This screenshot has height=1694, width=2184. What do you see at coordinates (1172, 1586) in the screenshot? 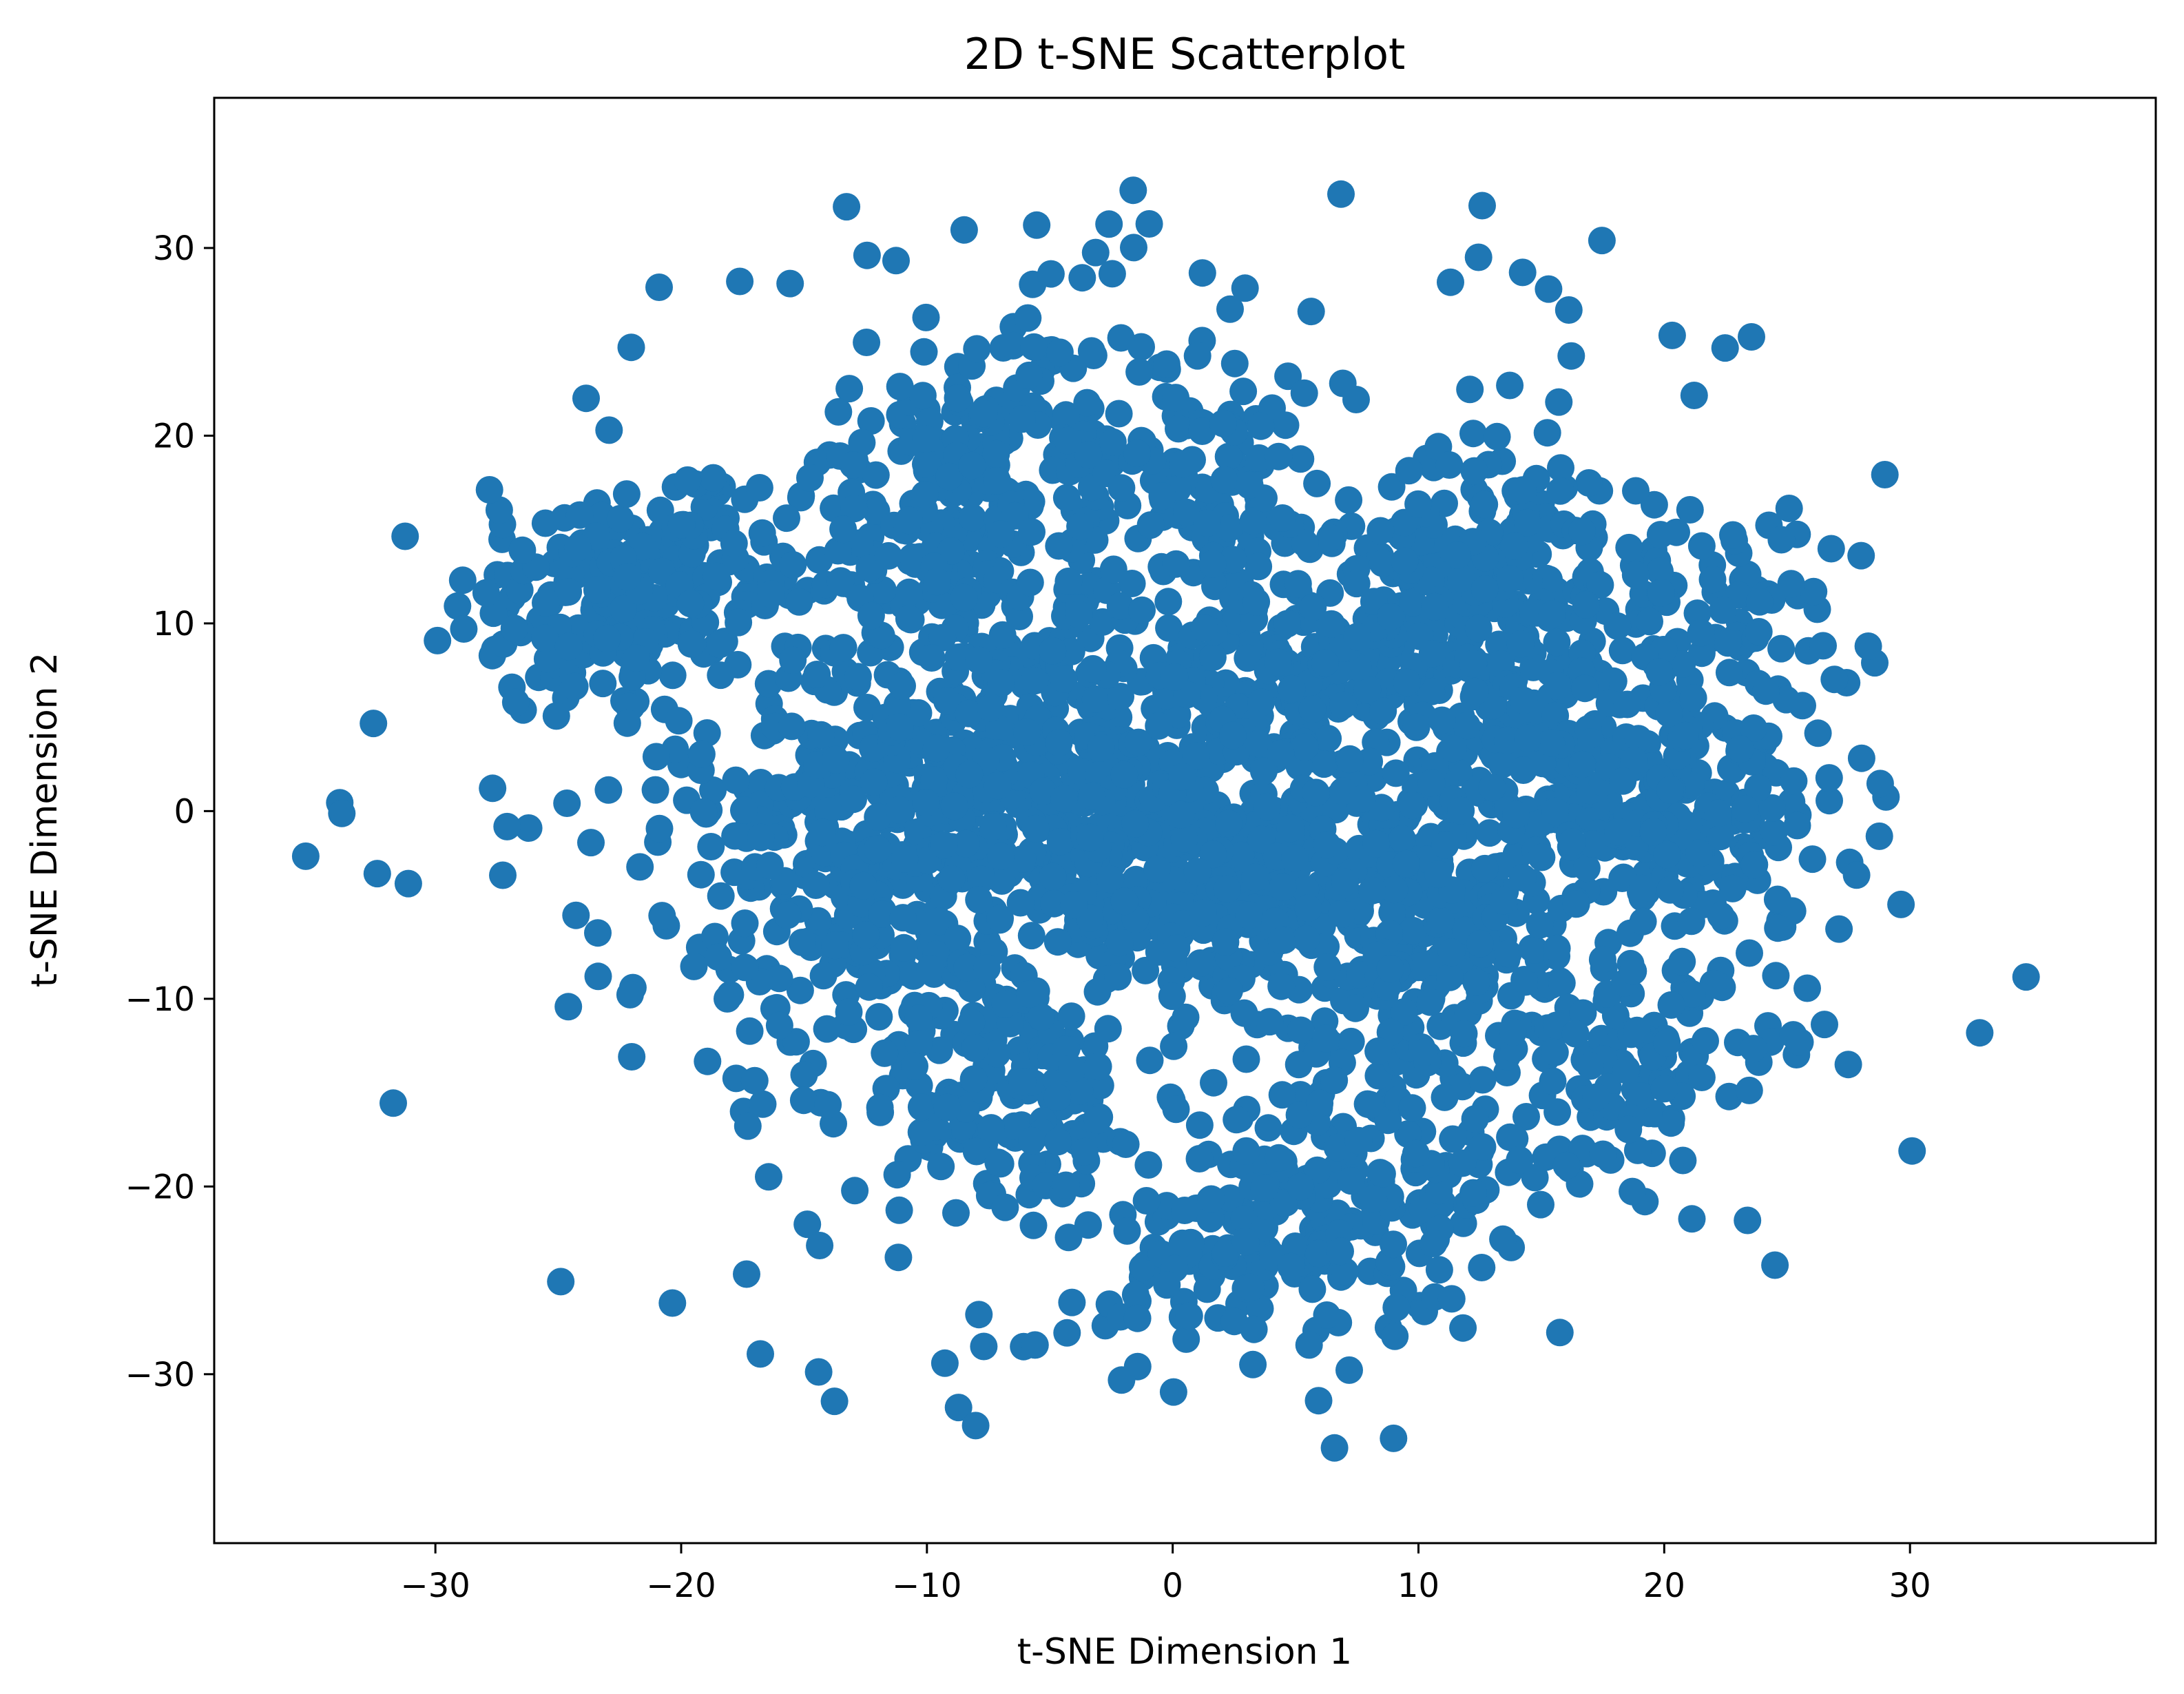
I see `x-tick-label: 0` at bounding box center [1172, 1586].